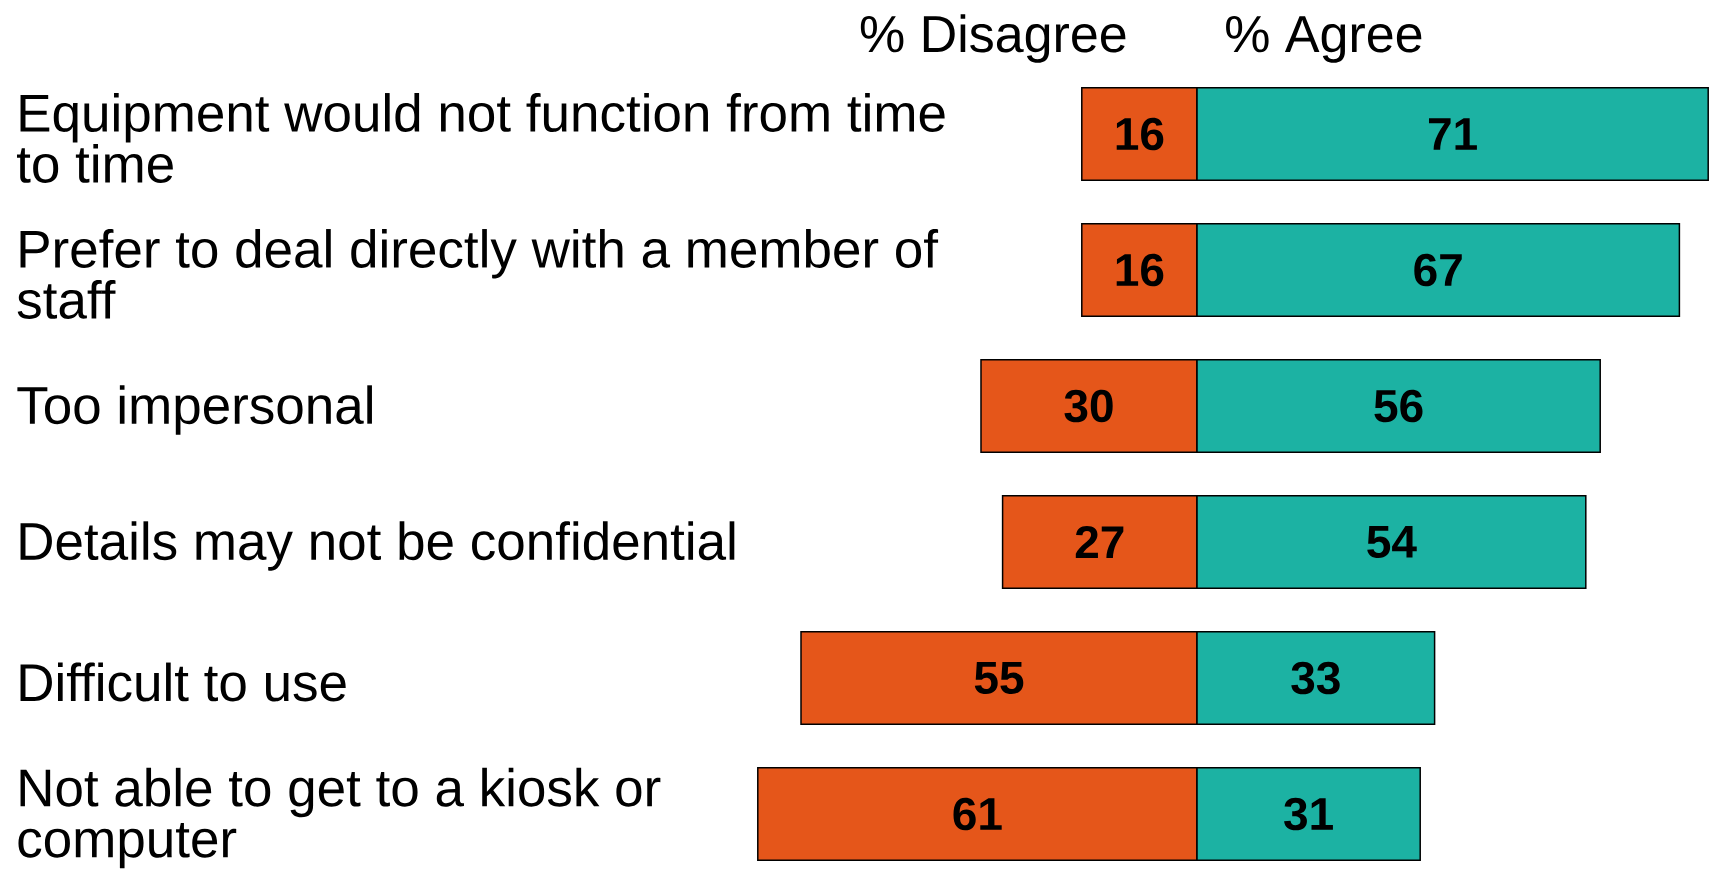 This screenshot has height=882, width=1716. Describe the element at coordinates (999, 678) in the screenshot. I see `data-label: 55` at that location.